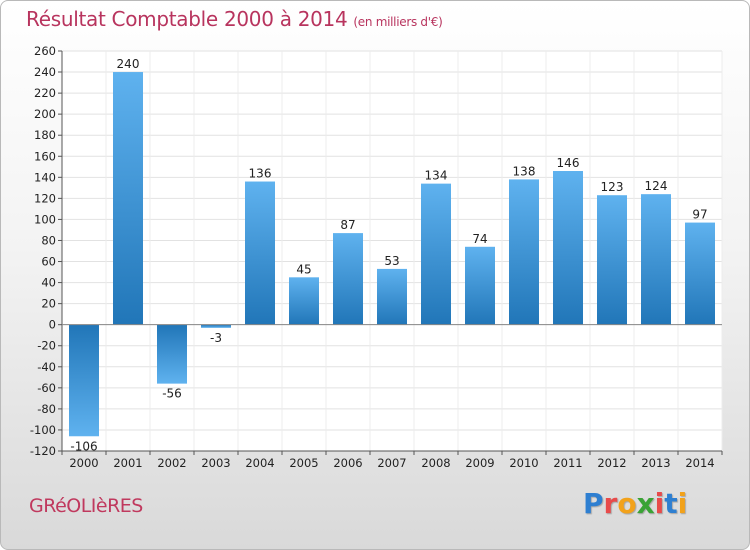 This screenshot has width=750, height=550. I want to click on y-tick-label: 200, so click(45, 114).